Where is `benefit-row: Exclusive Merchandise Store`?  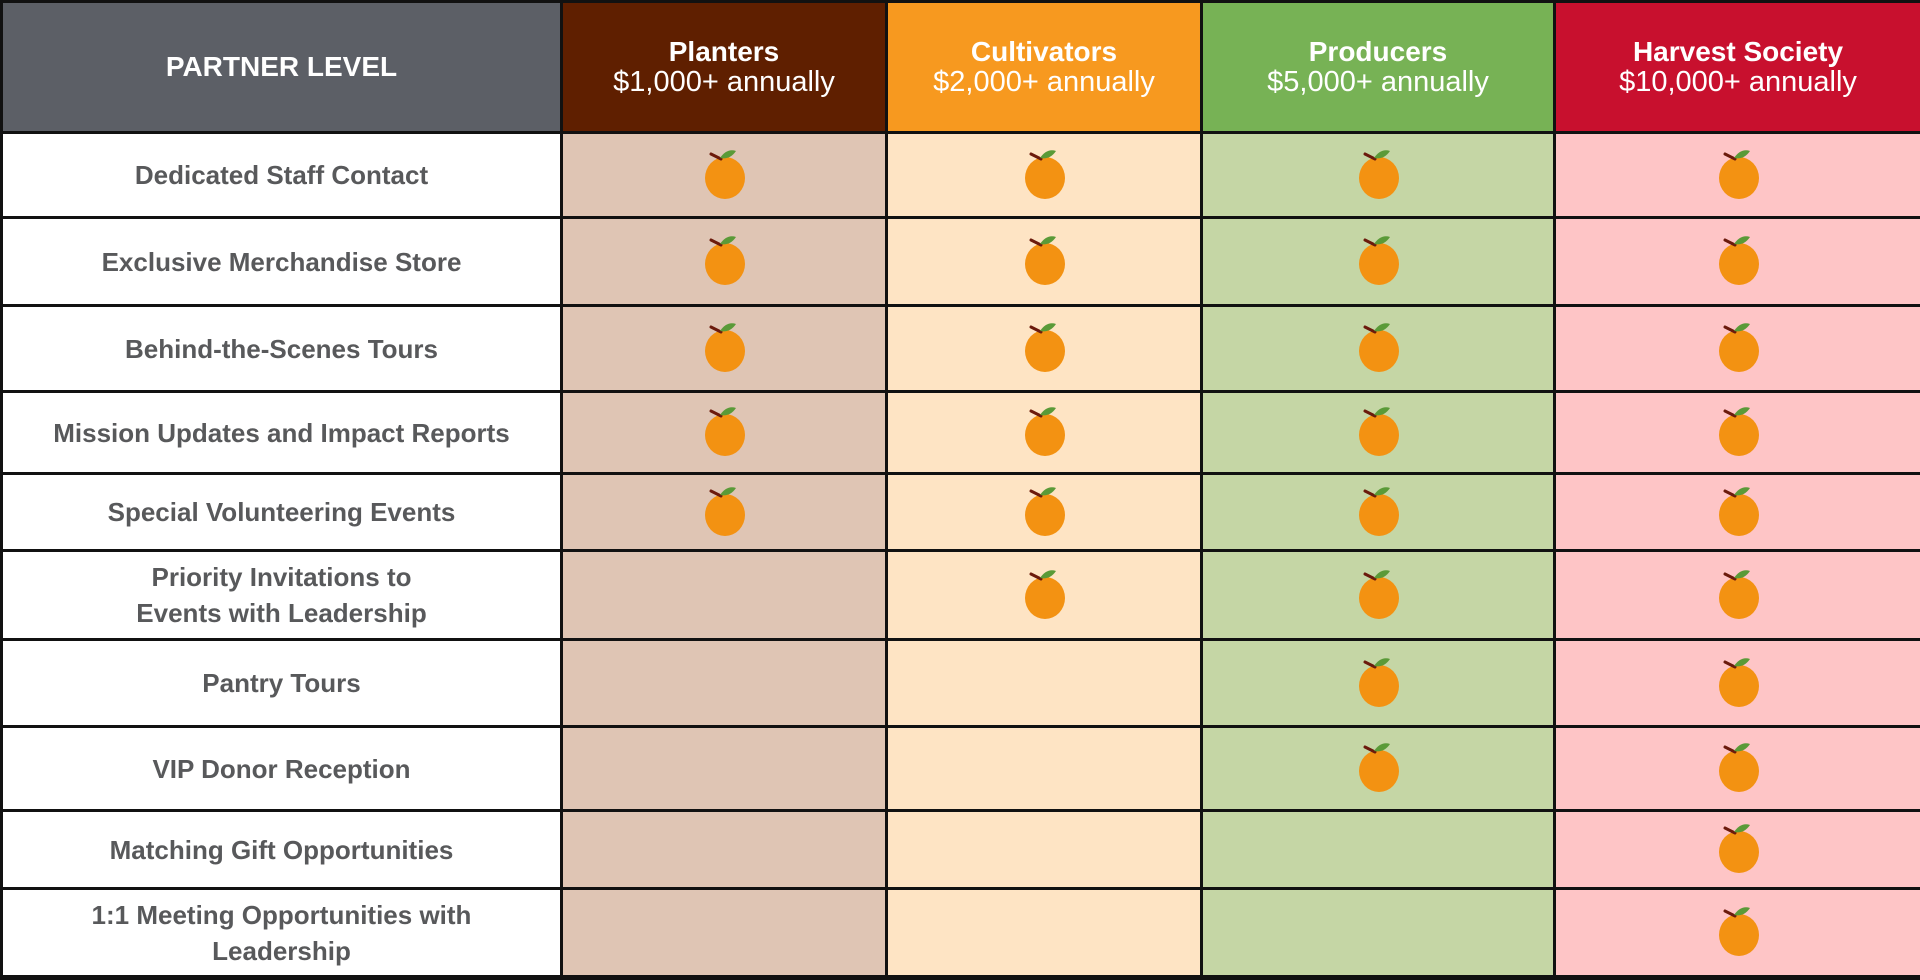
benefit-row: Exclusive Merchandise Store is located at coordinates (960, 261).